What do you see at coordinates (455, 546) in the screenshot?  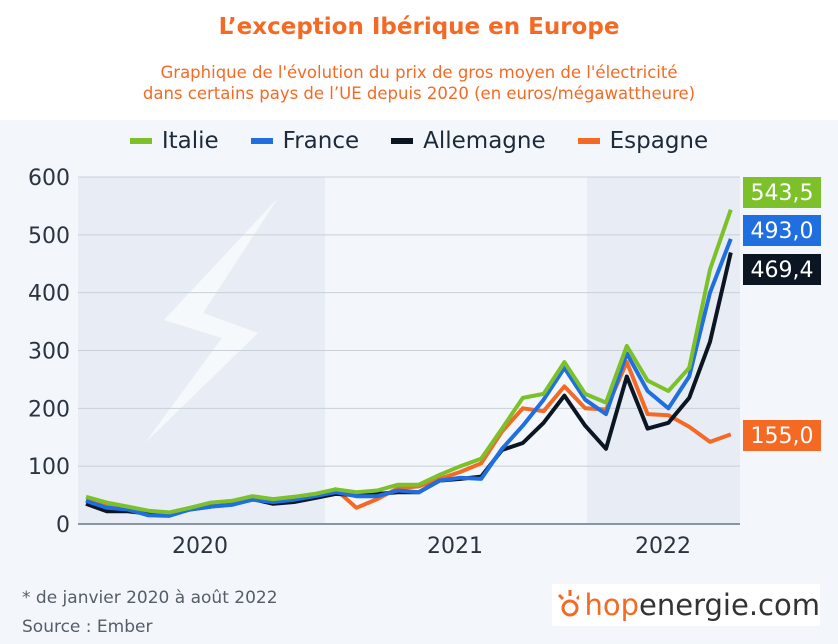 I see `x-tick-label: 2021` at bounding box center [455, 546].